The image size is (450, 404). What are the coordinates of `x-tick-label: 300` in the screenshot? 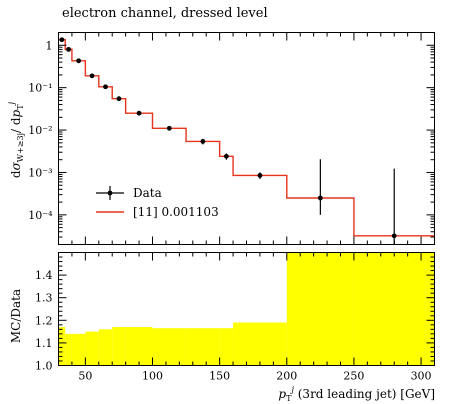 It's located at (421, 376).